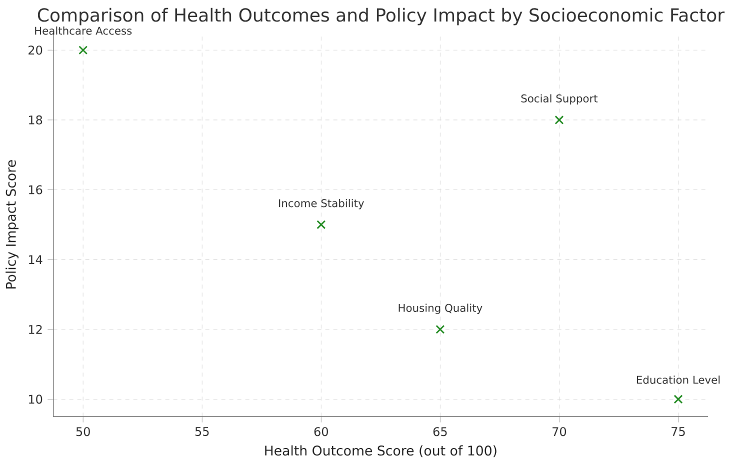 This screenshot has width=742, height=462. I want to click on x-tick-label: 55, so click(202, 431).